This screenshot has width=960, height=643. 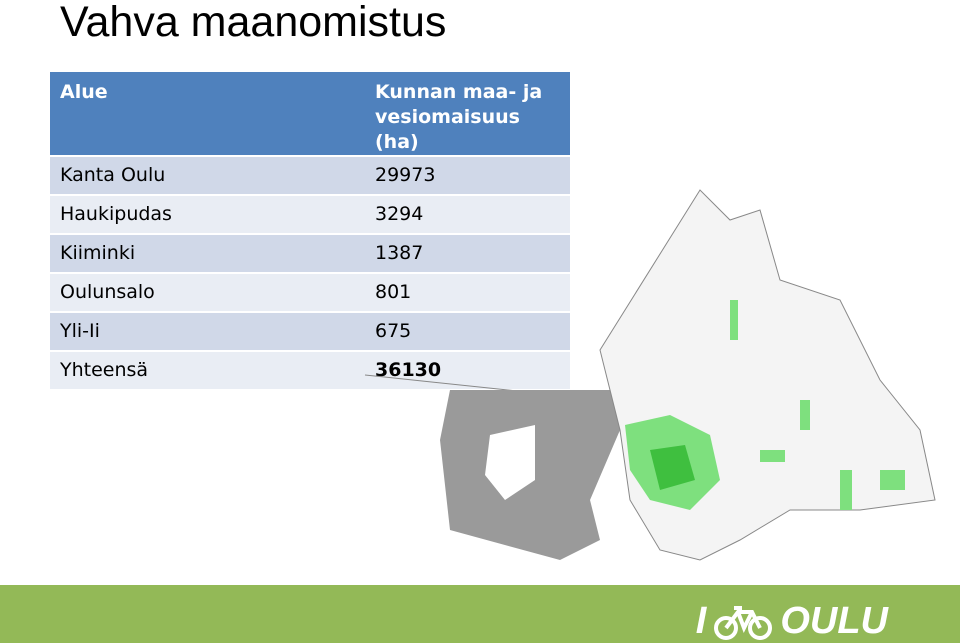 I want to click on area-cell: Yli-Ii, so click(x=207, y=332).